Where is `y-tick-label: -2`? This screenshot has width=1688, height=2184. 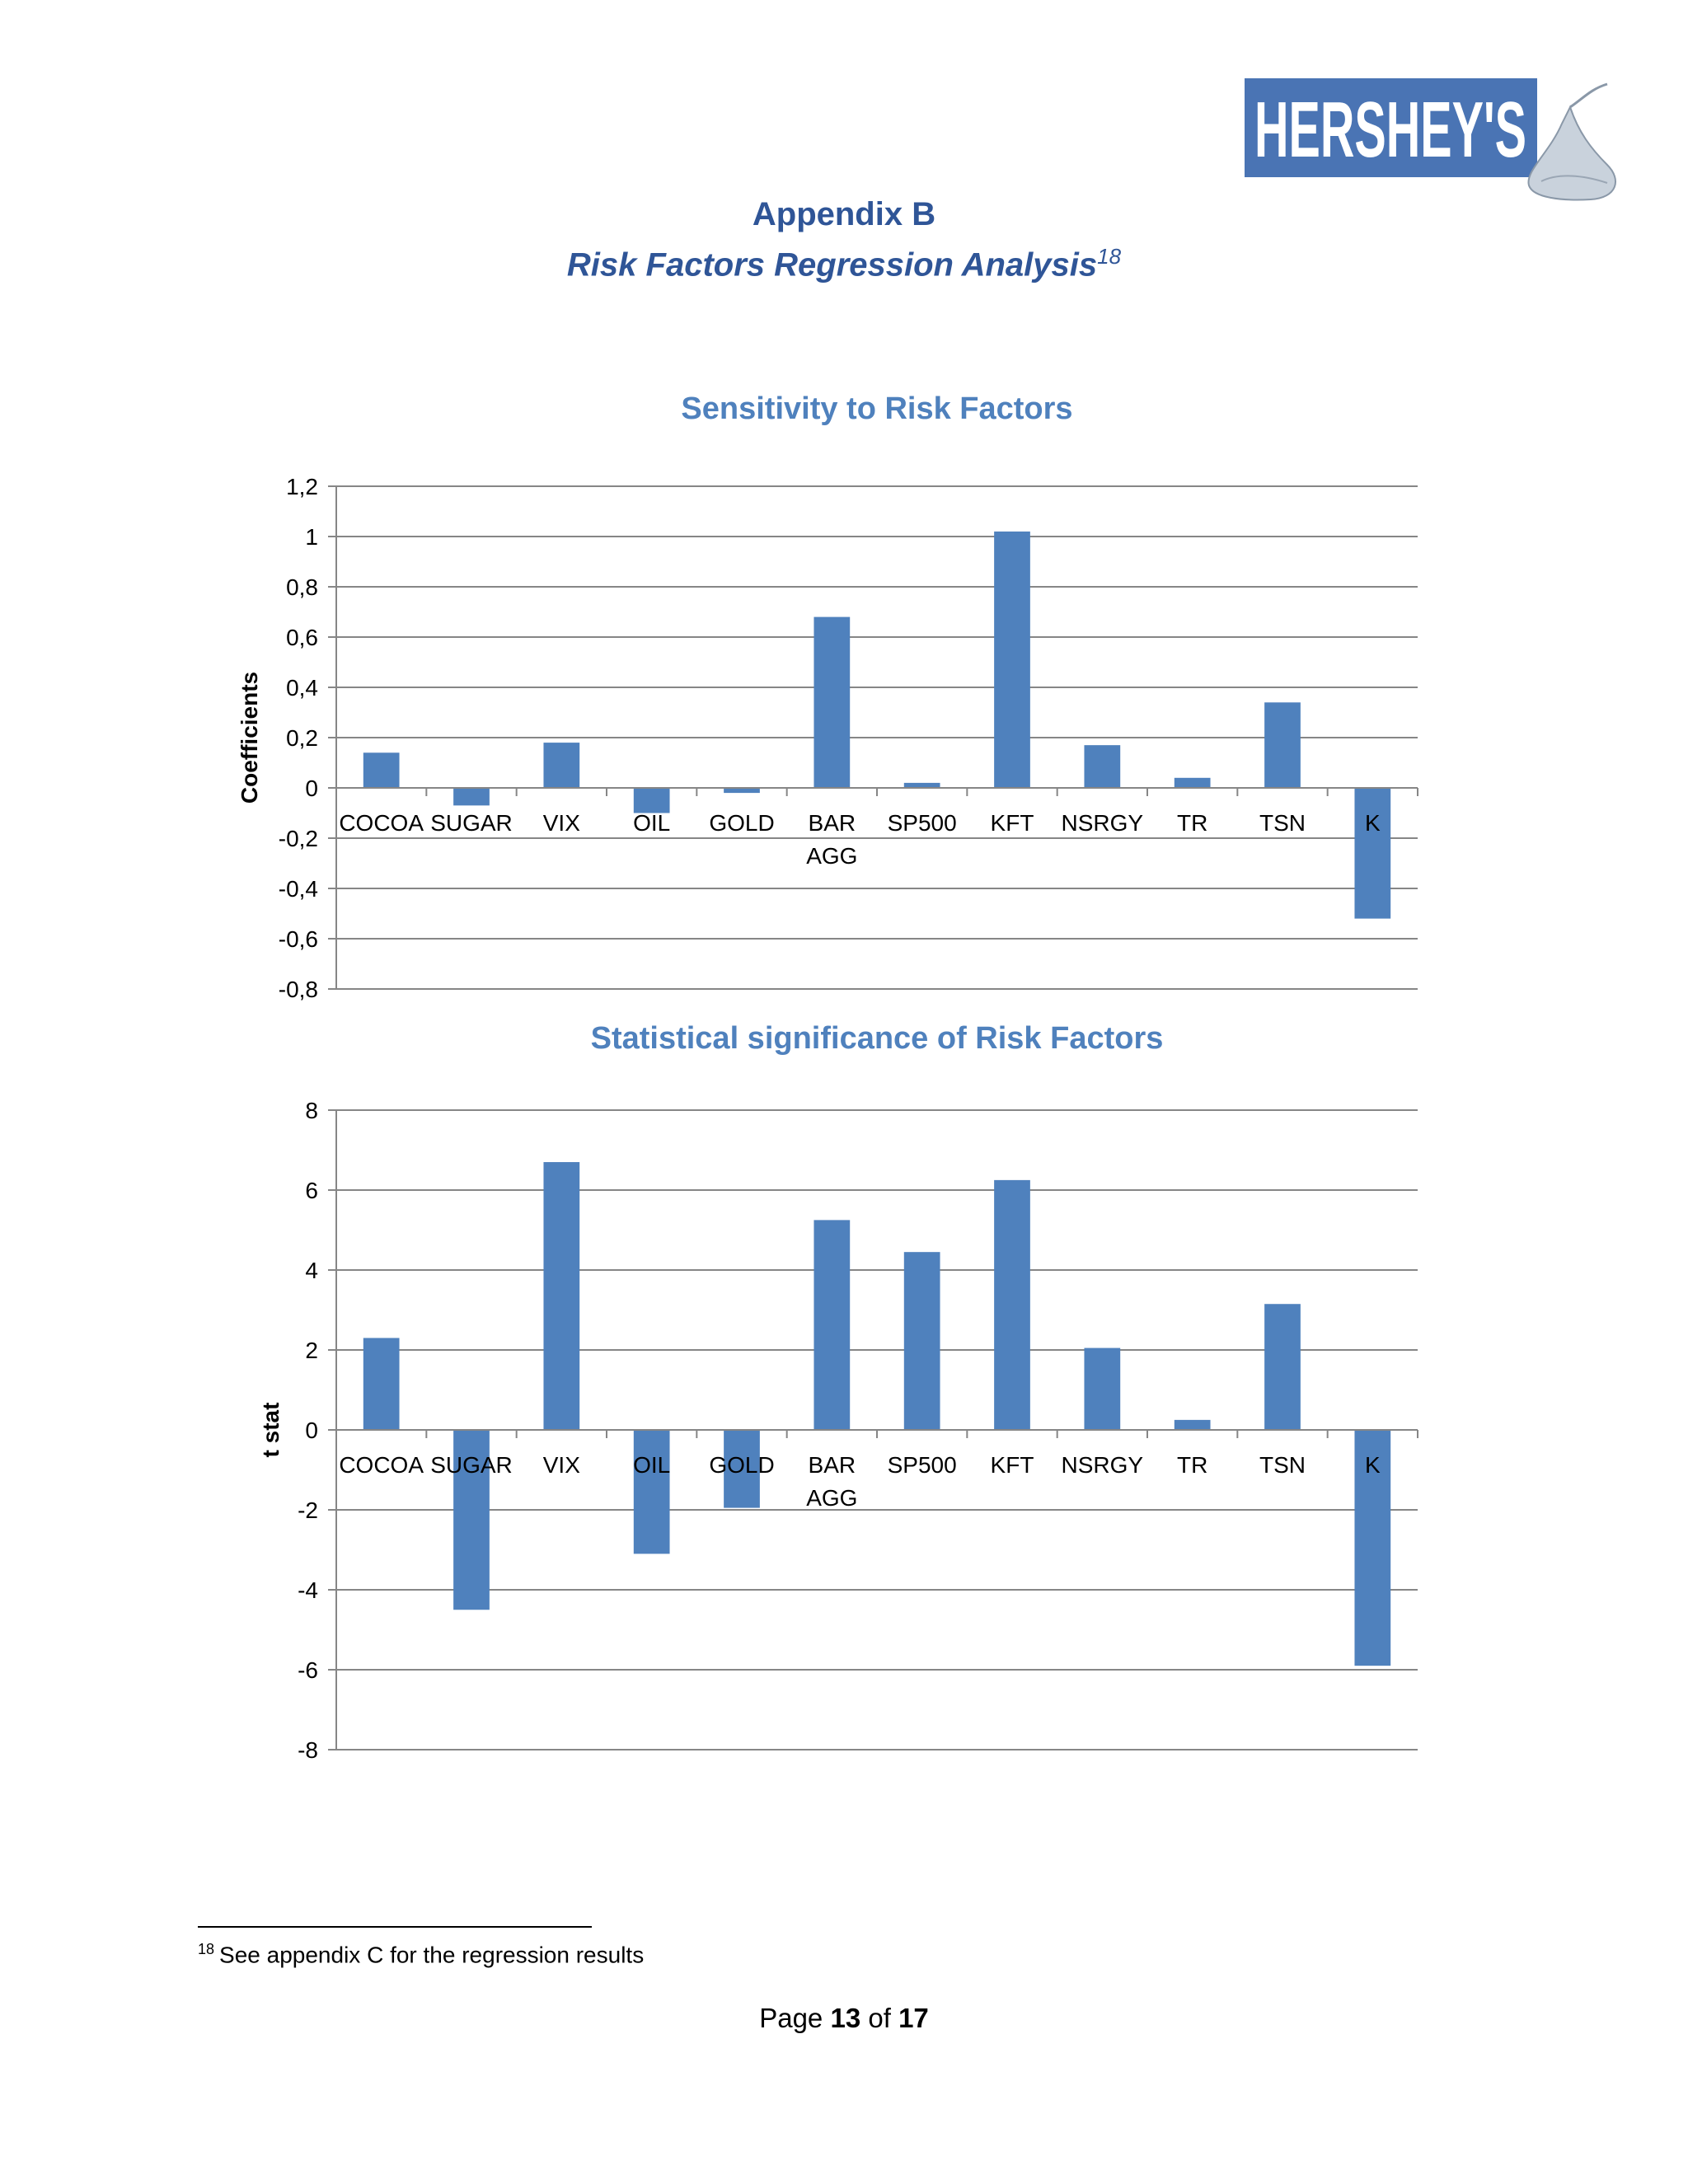 y-tick-label: -2 is located at coordinates (308, 1510).